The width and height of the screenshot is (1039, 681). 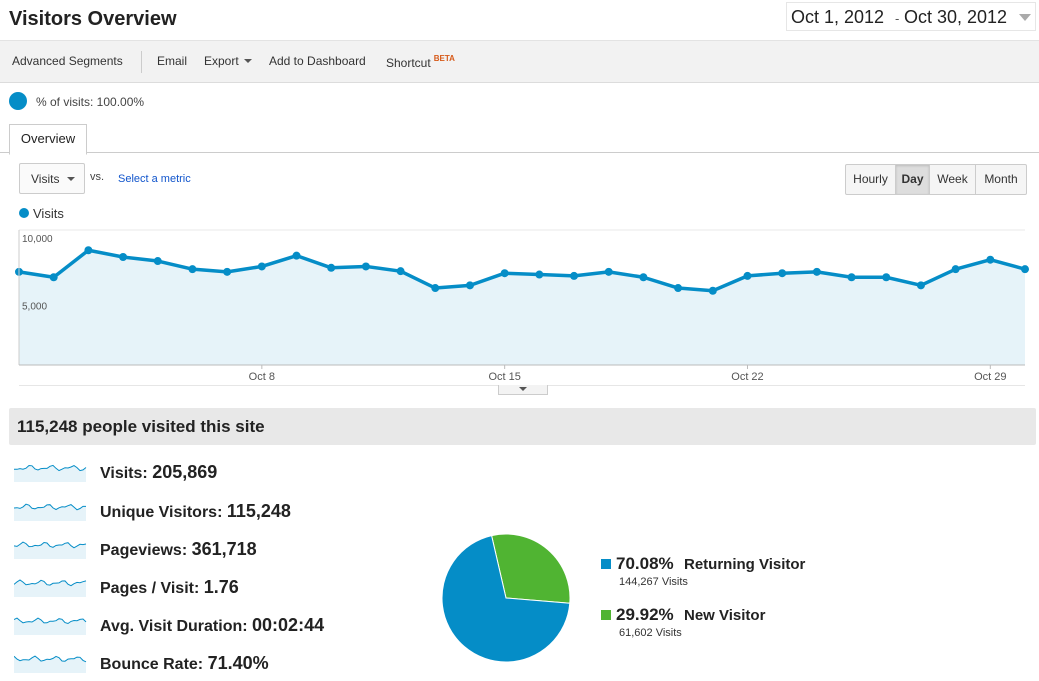 I want to click on pie-slice-new-visitor, so click(x=531, y=568).